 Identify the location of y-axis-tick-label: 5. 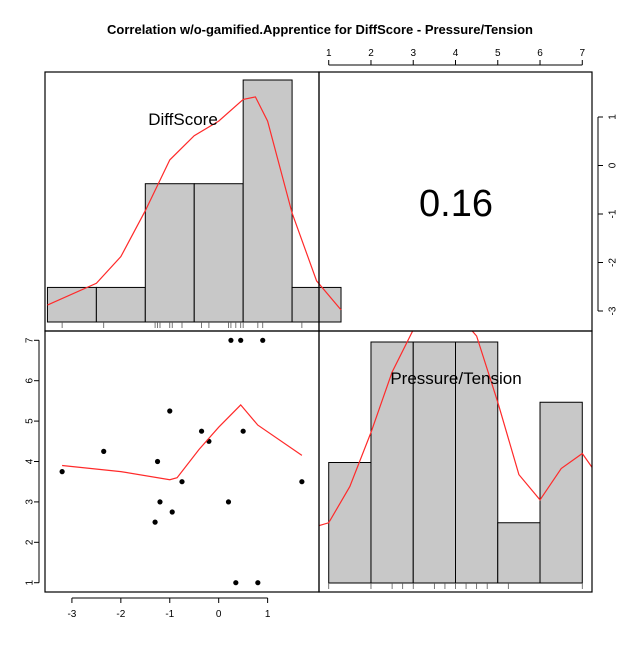
(30, 421).